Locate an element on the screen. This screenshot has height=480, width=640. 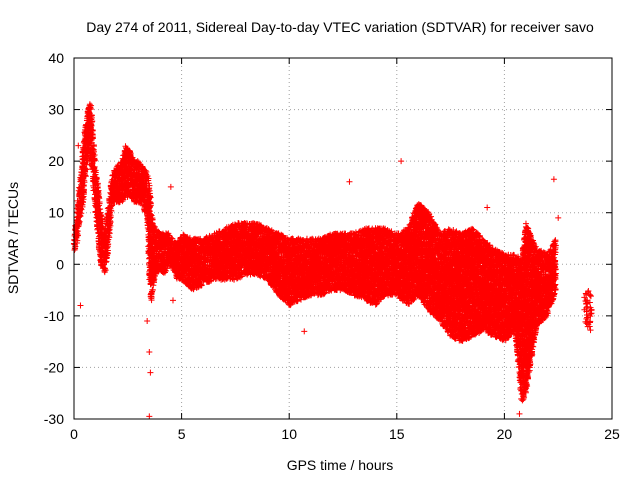
x-tick-label: 0 is located at coordinates (74, 434).